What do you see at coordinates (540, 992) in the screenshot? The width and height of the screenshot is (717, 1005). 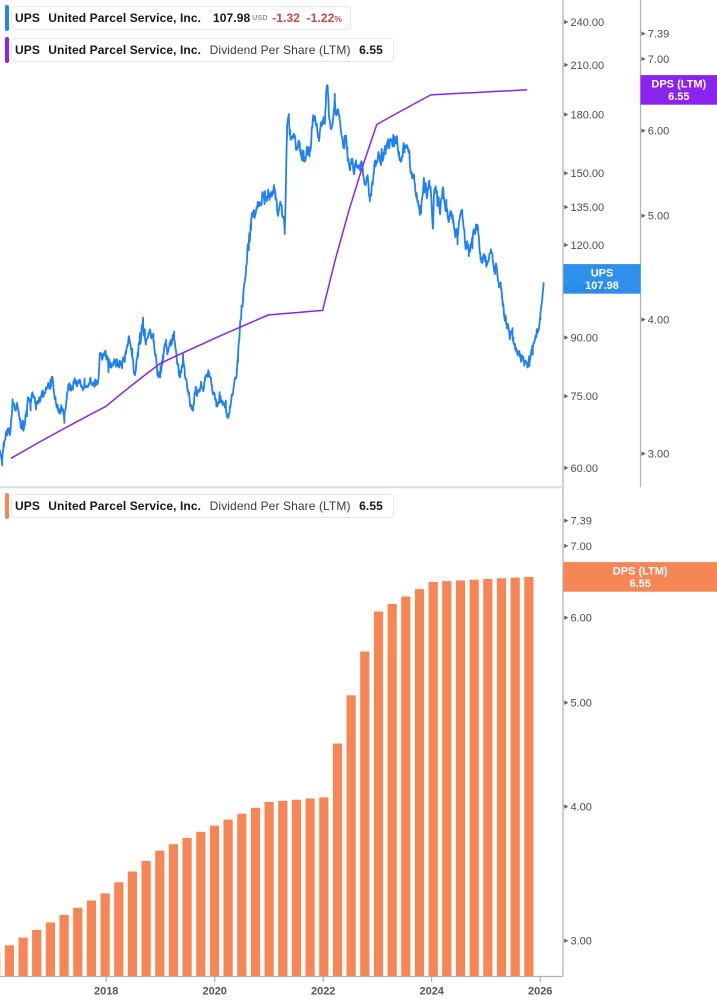 I see `svg-text: 2026` at bounding box center [540, 992].